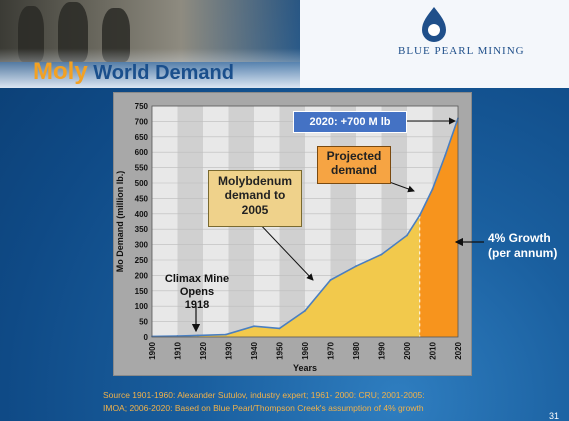 Image resolution: width=569 pixels, height=421 pixels. Describe the element at coordinates (142, 260) in the screenshot. I see `y-tick-label: 250` at that location.